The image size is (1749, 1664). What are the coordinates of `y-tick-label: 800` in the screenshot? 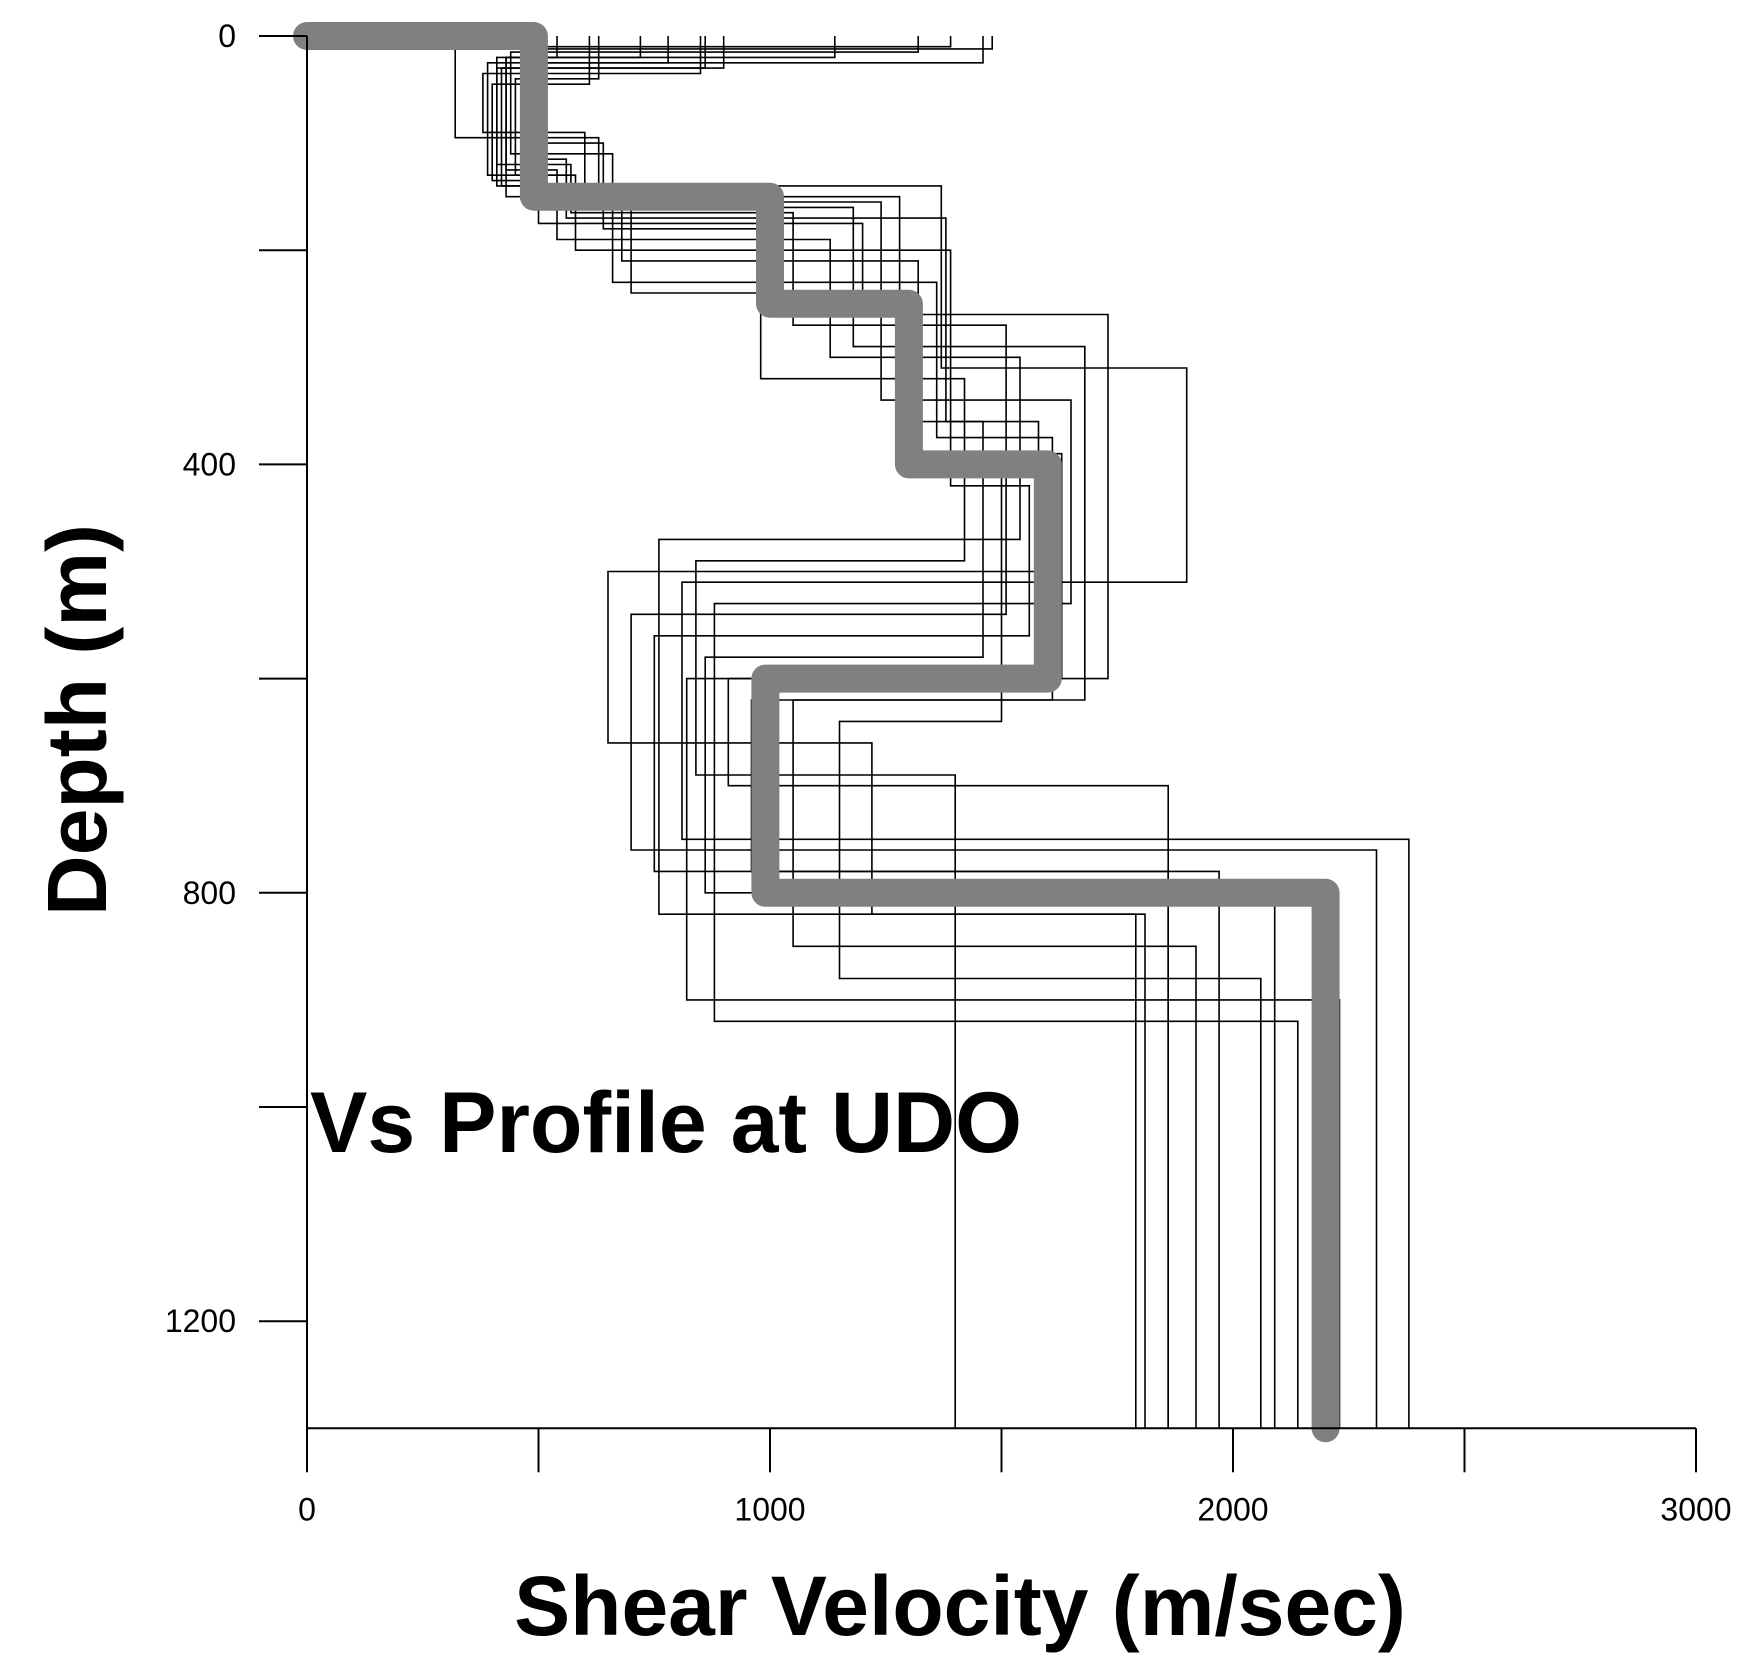 It's located at (209, 893).